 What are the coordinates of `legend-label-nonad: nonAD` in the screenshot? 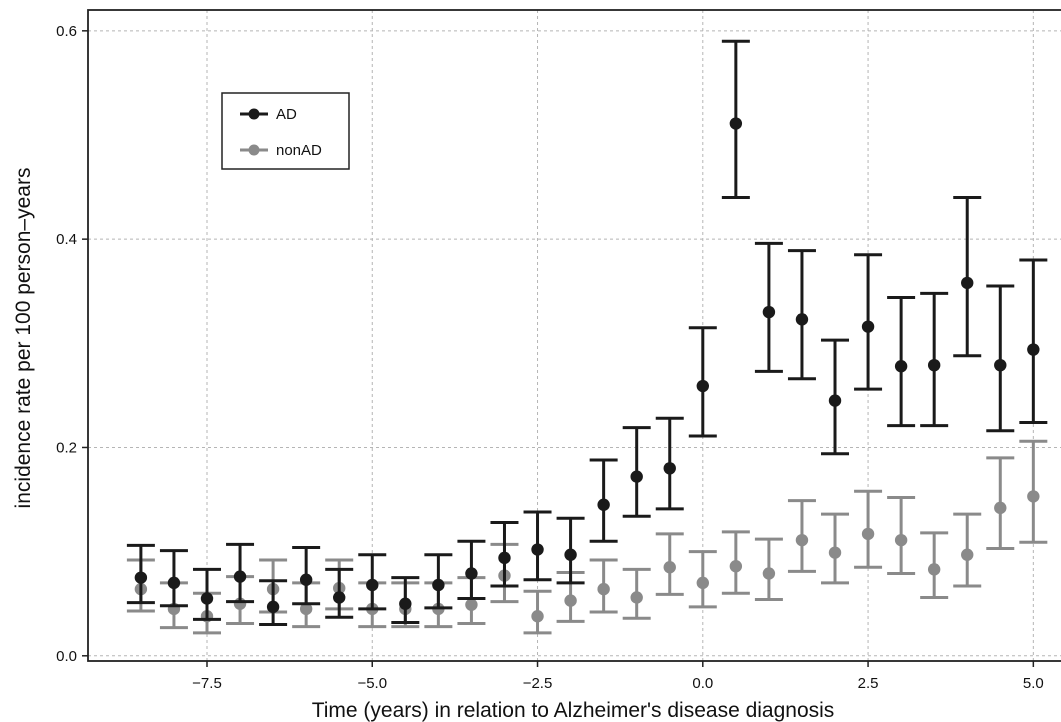 It's located at (299, 150).